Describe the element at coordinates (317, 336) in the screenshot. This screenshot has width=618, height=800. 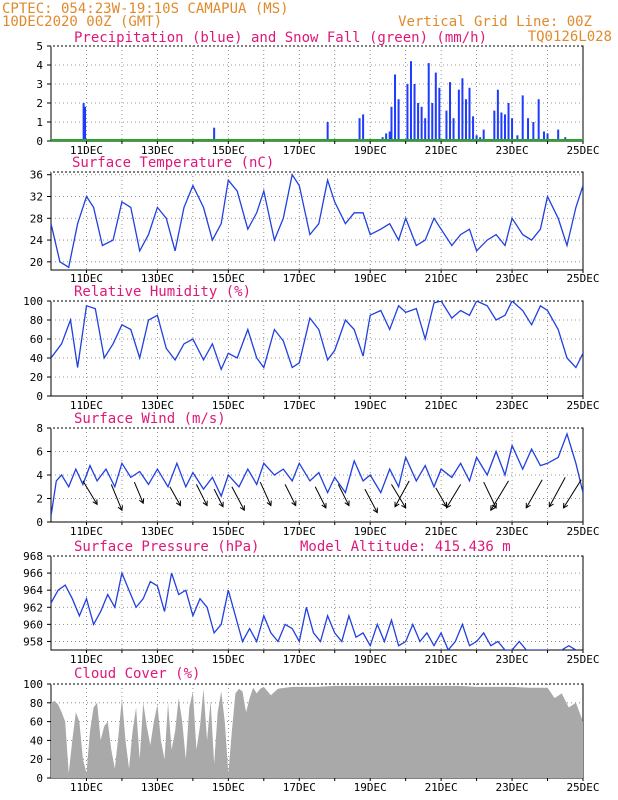
I see `rh-series-line` at that location.